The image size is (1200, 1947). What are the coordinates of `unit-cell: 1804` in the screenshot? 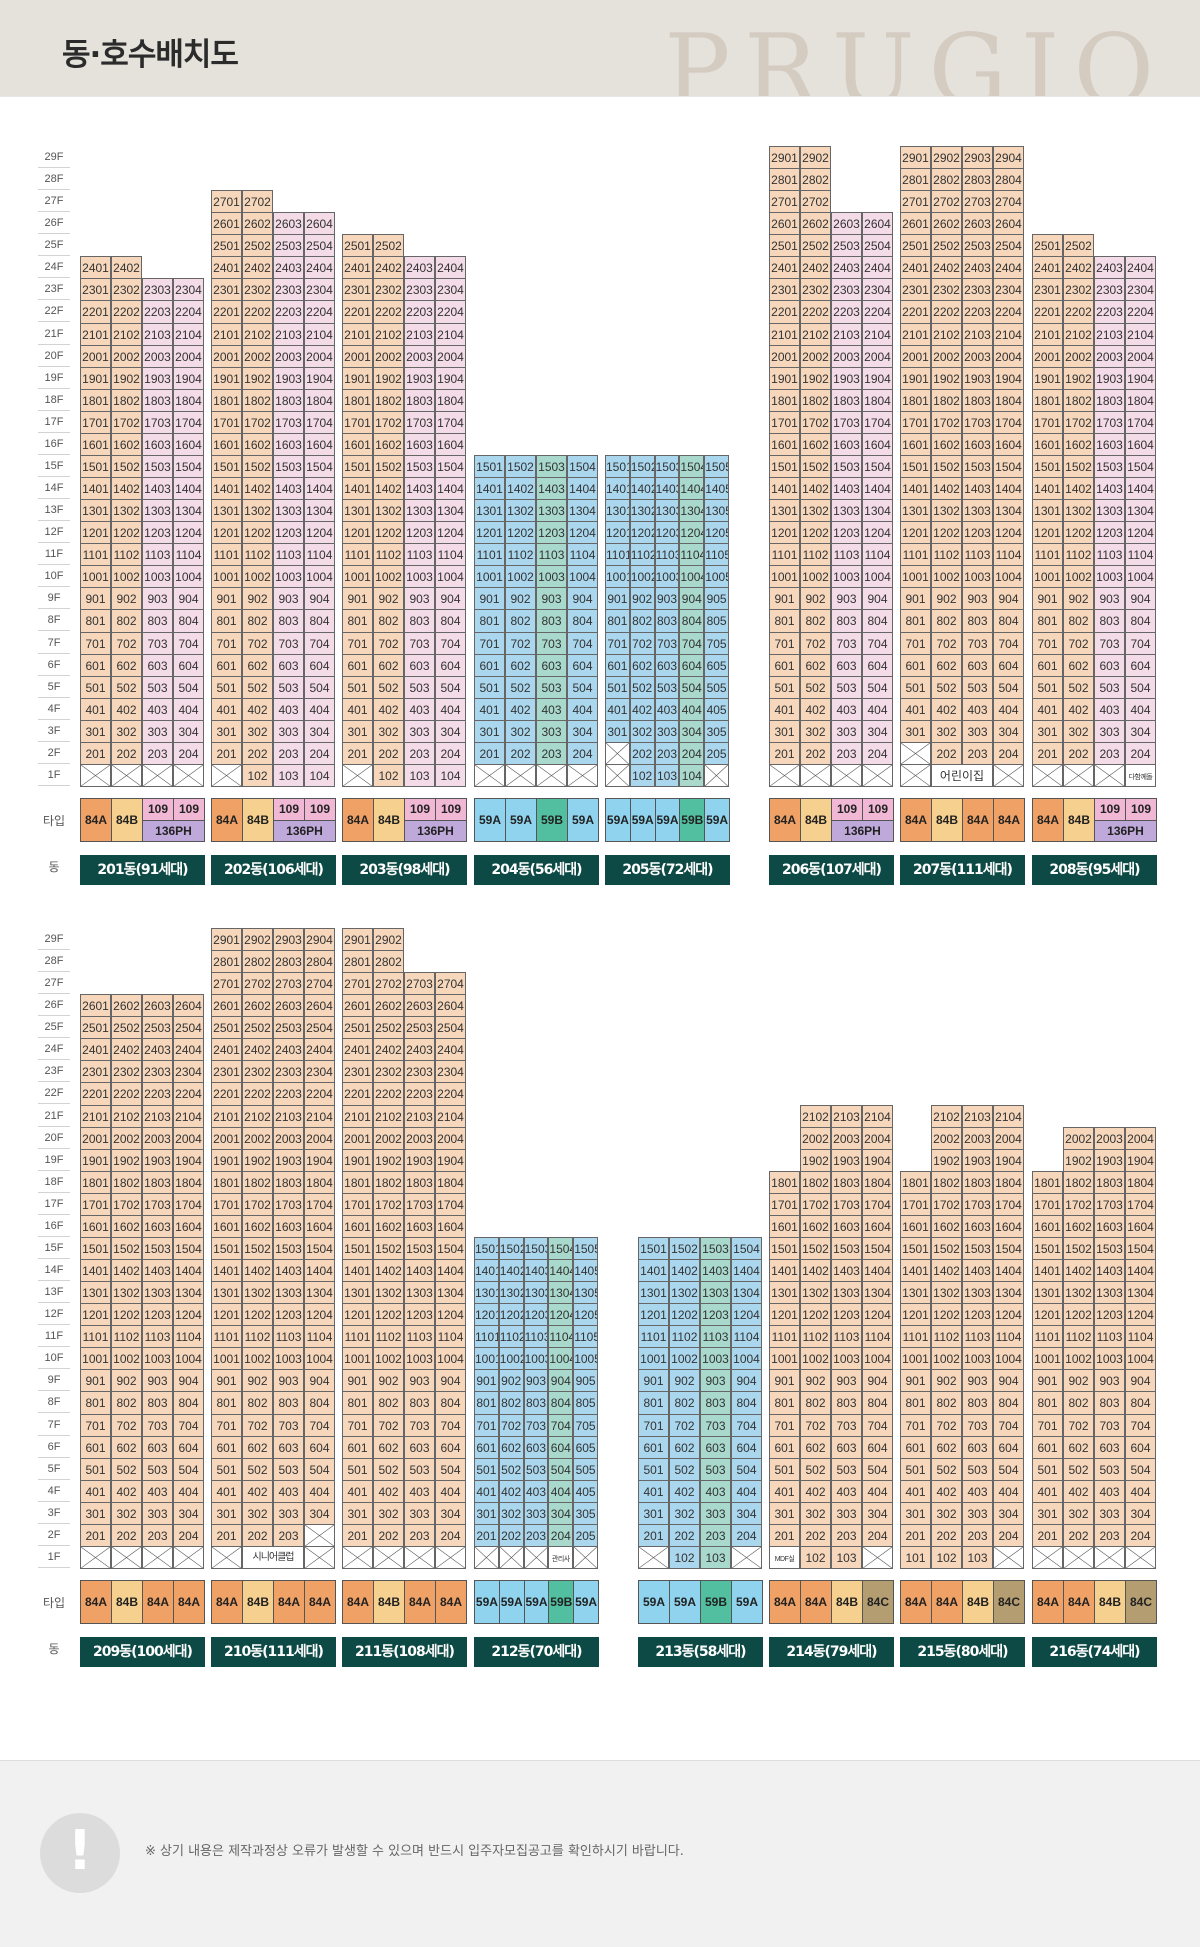 It's located at (450, 1182).